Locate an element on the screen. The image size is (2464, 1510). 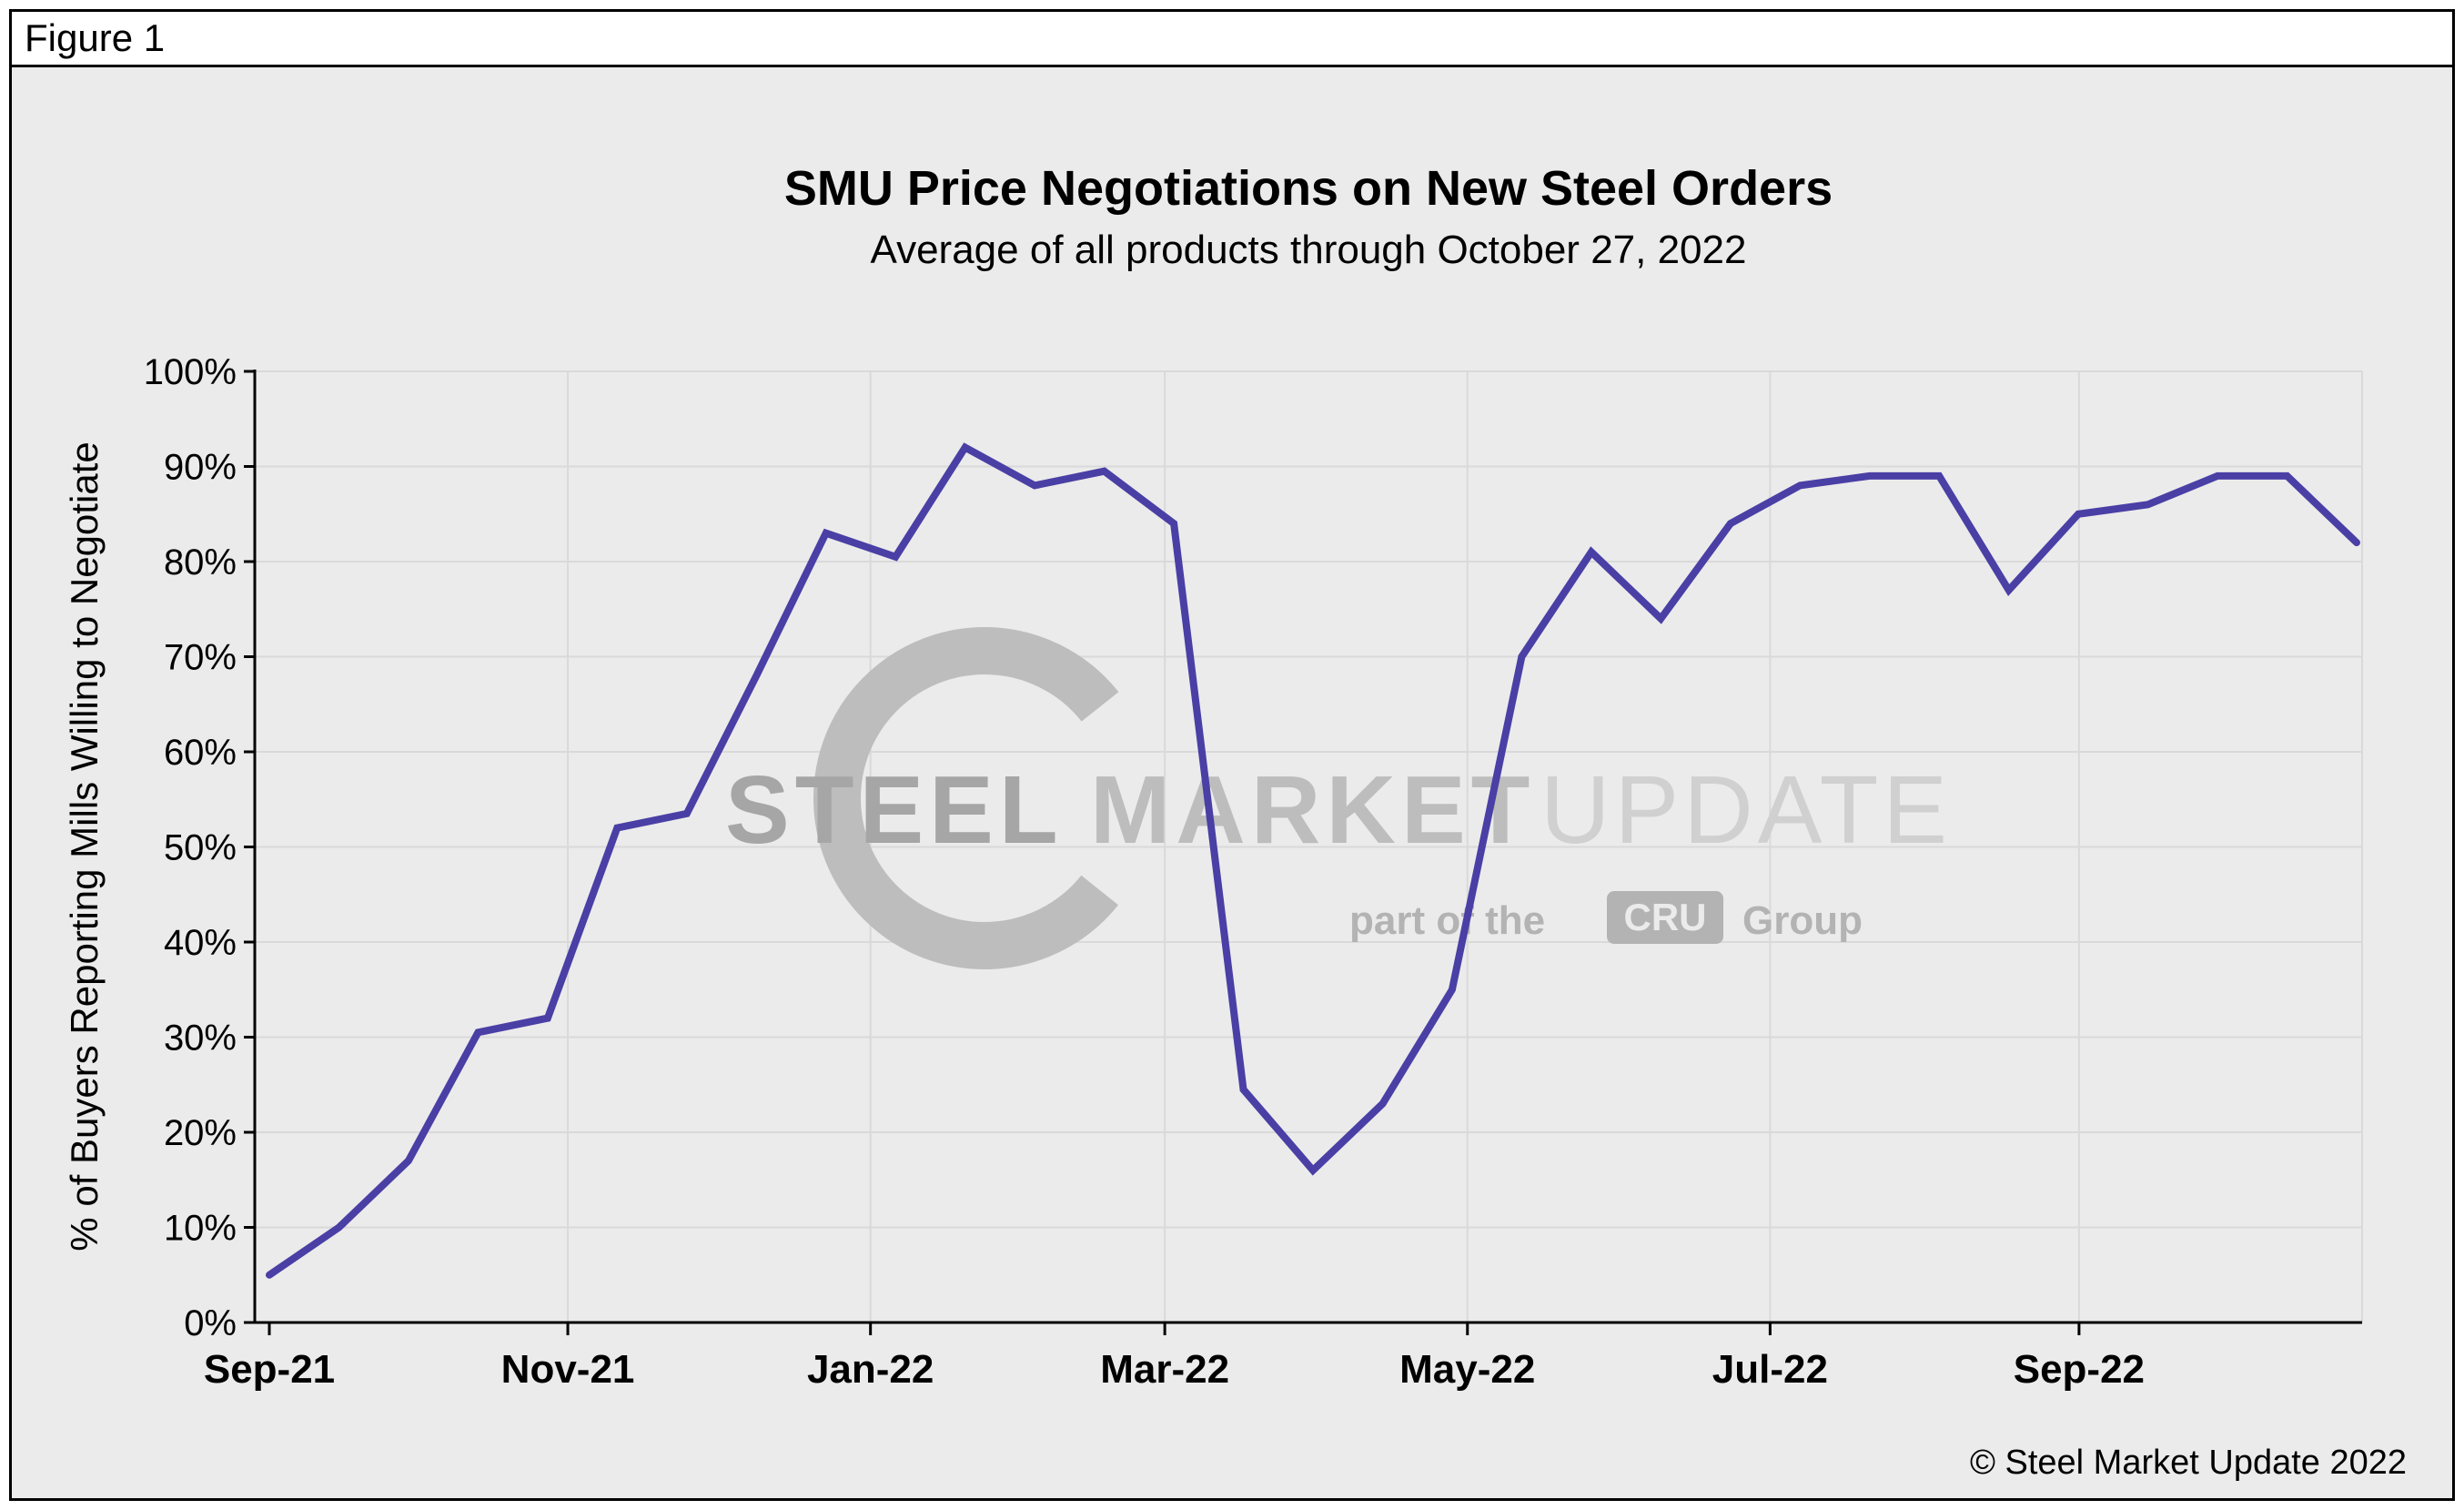
y-tick-label: 100% is located at coordinates (190, 372).